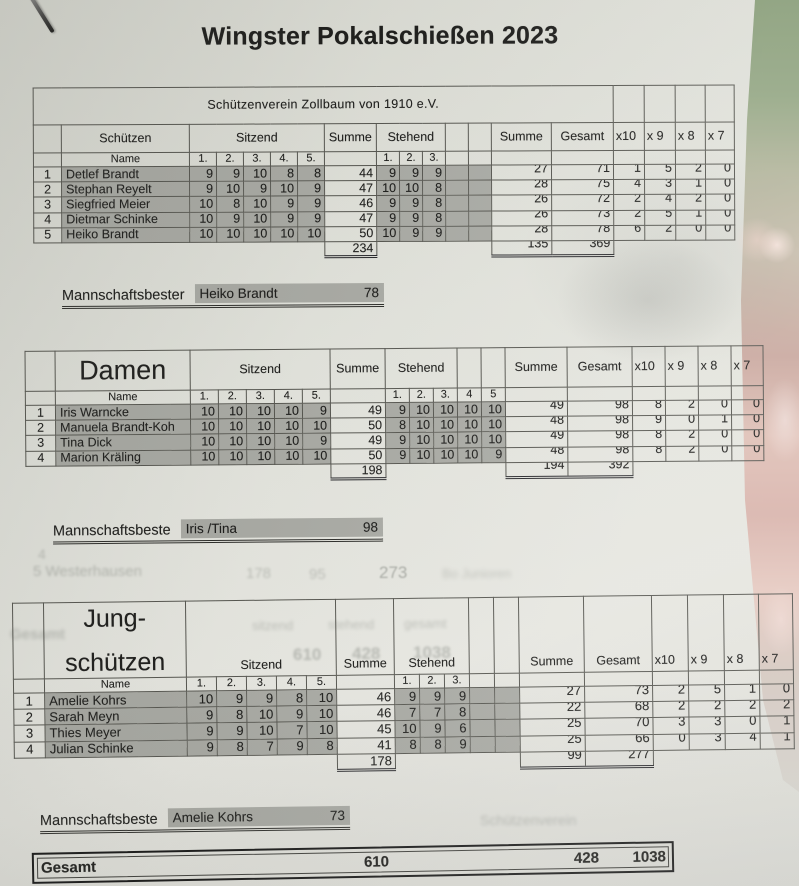 The image size is (799, 886). I want to click on team-best-value-box: Iris /Tina 98, so click(282, 528).